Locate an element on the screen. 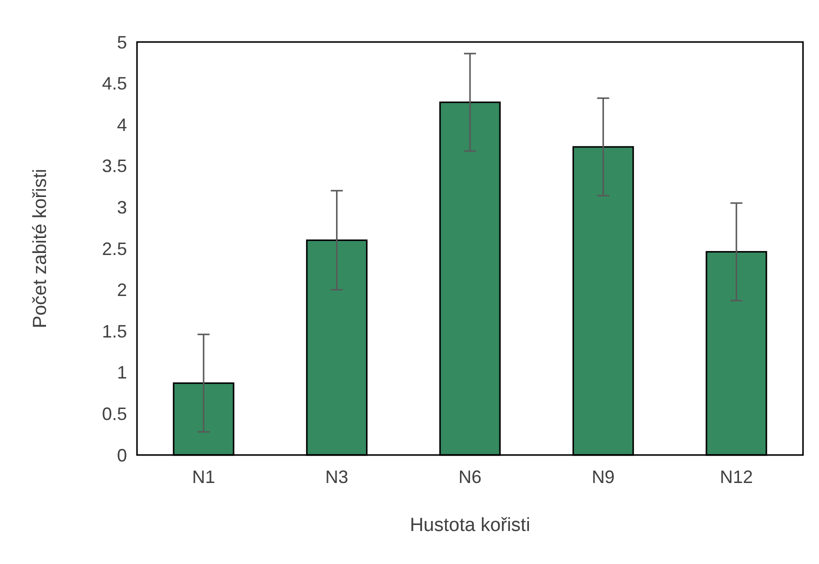 Image resolution: width=819 pixels, height=564 pixels. y-axis-title: Počet zabité kořisti is located at coordinates (40, 248).